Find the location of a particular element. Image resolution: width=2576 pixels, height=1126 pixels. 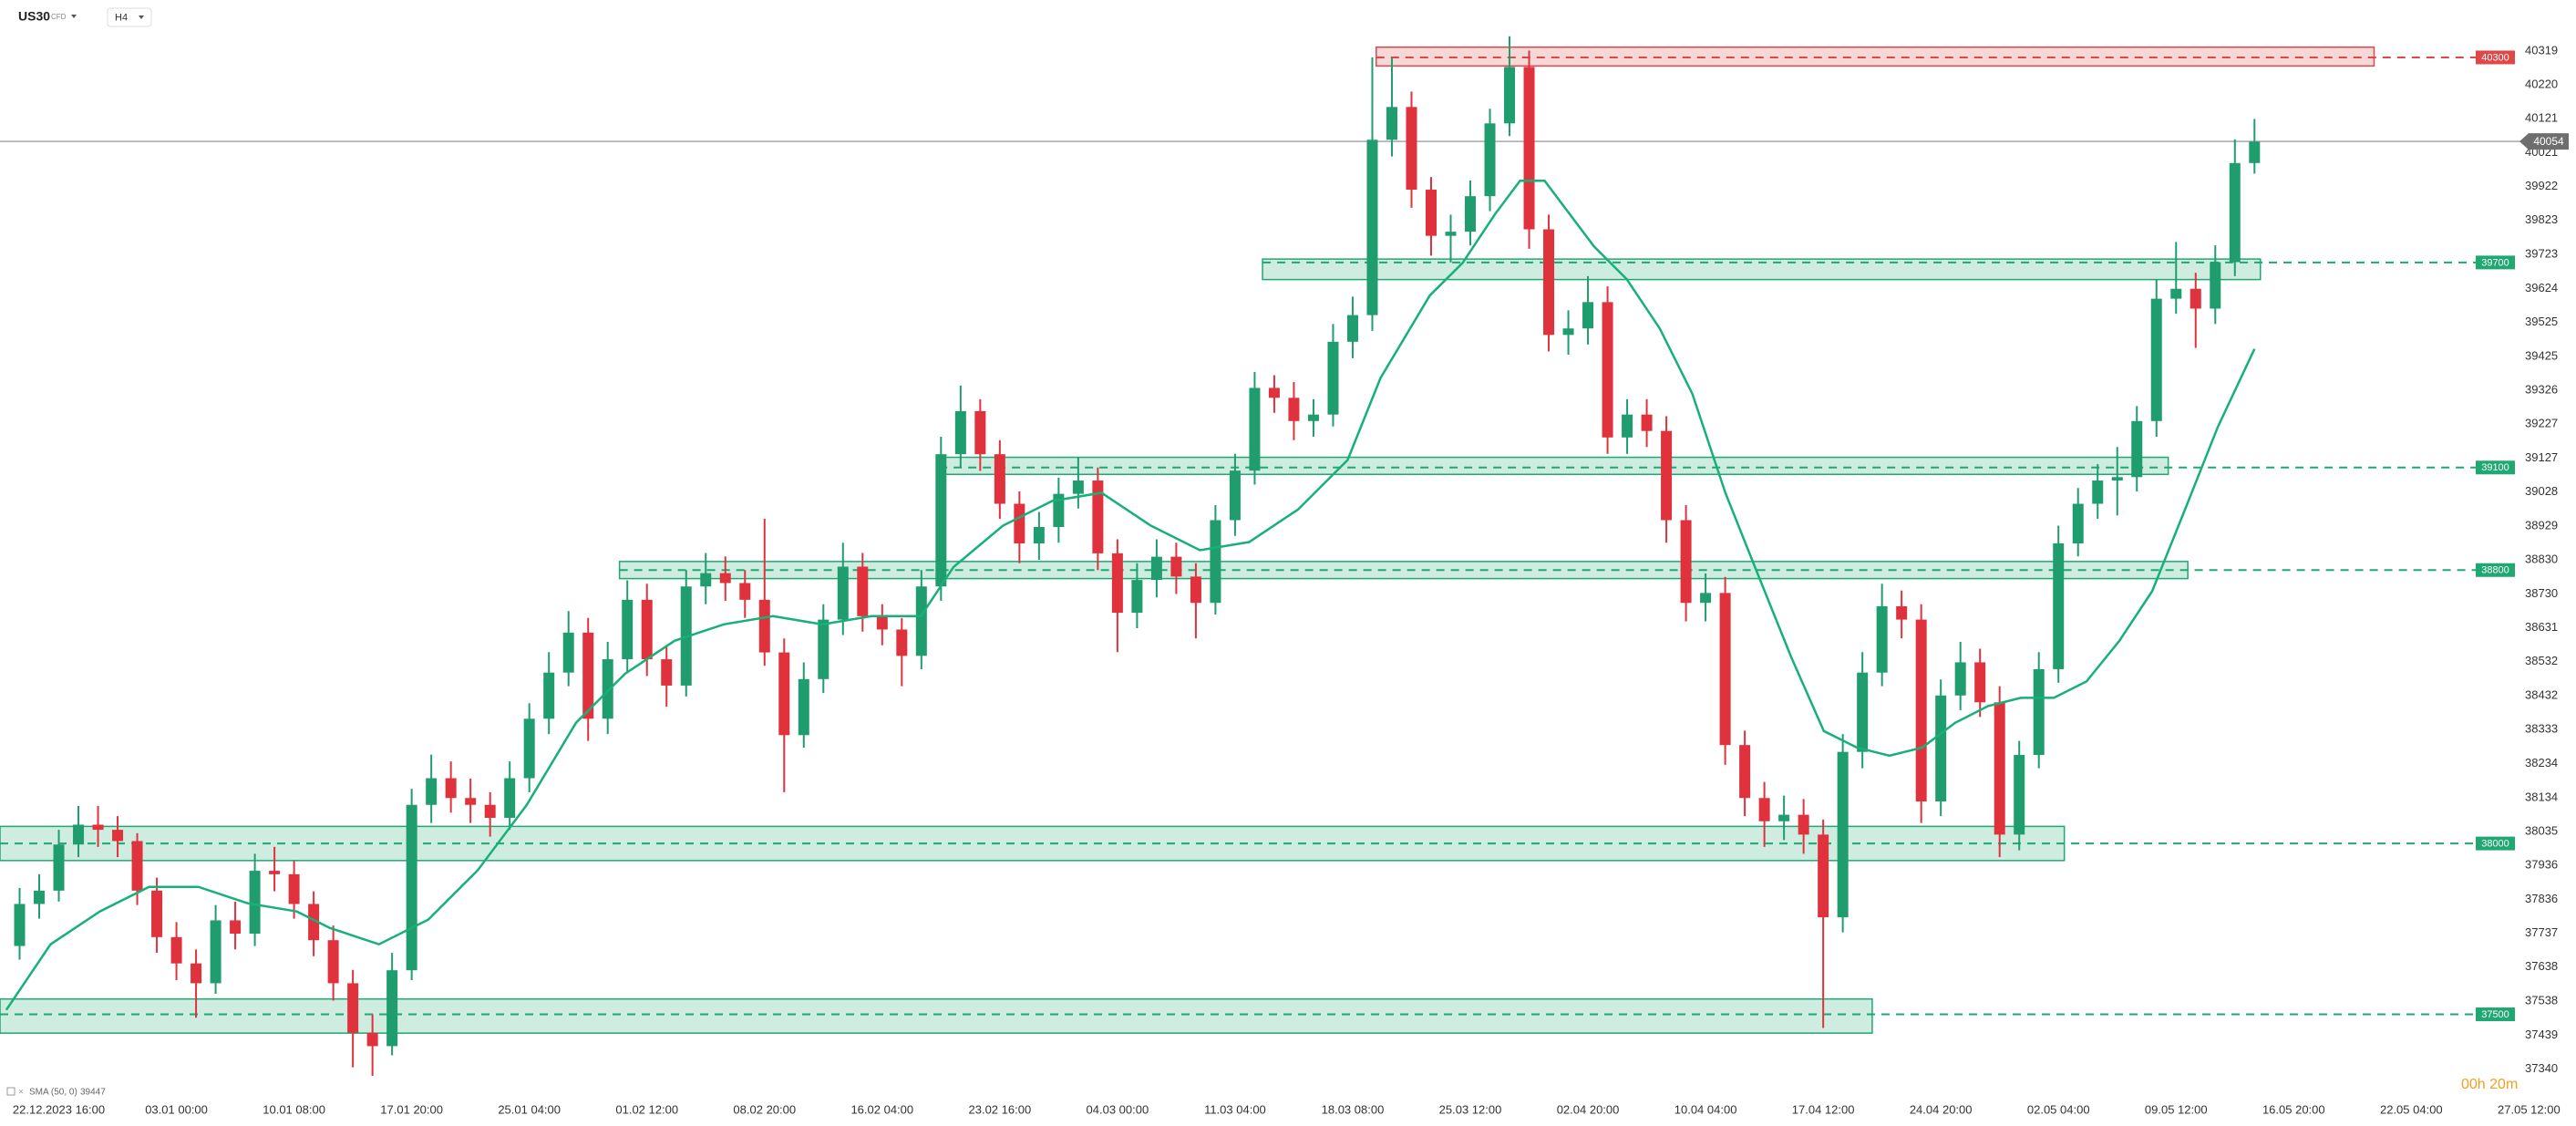

x-tick-label: 10.01 08:00 is located at coordinates (294, 1109).